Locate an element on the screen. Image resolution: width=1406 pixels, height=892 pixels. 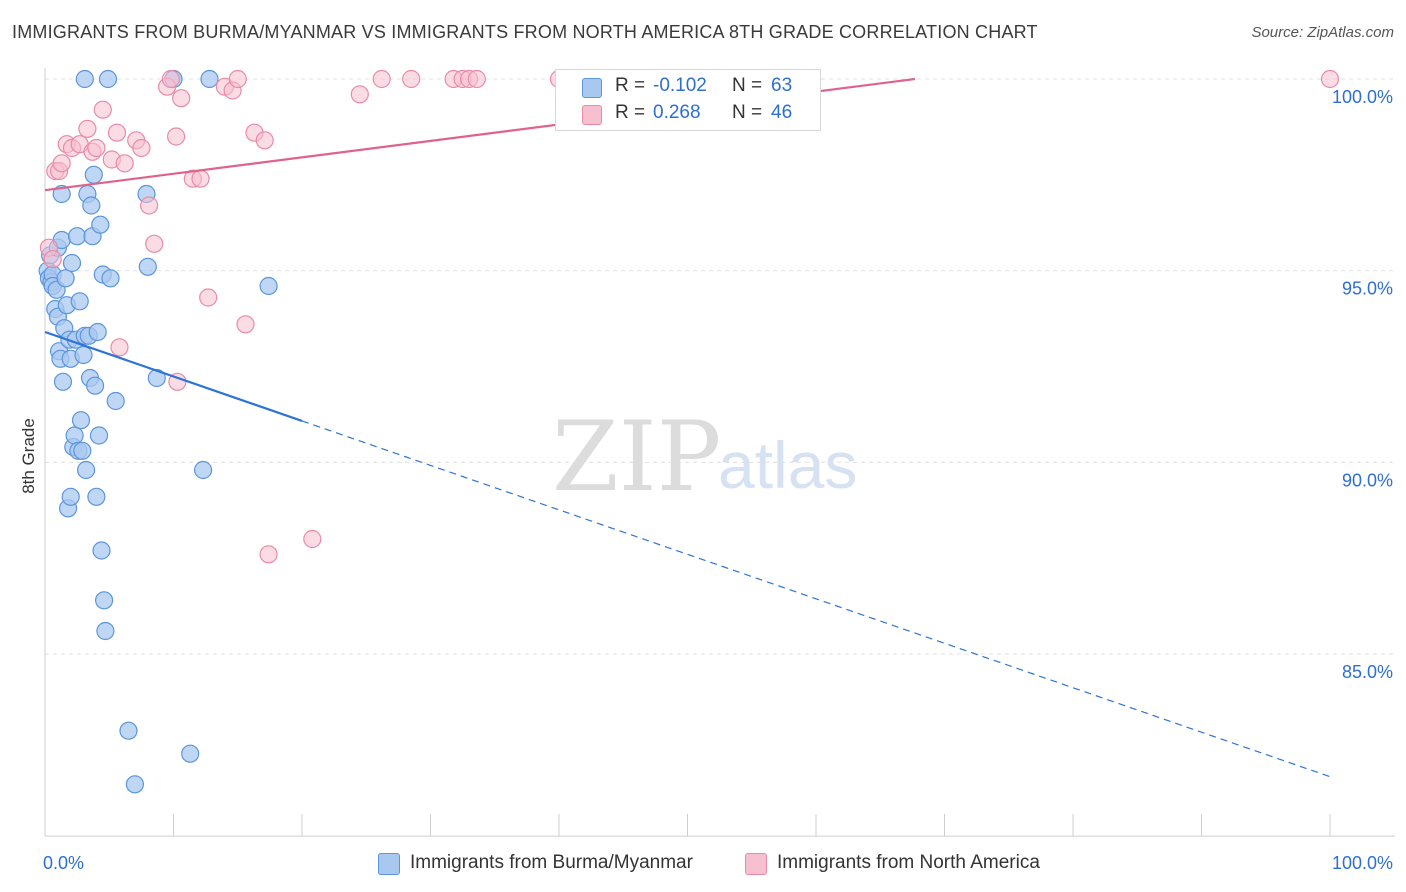
r-value: -0.102 is located at coordinates (680, 85).